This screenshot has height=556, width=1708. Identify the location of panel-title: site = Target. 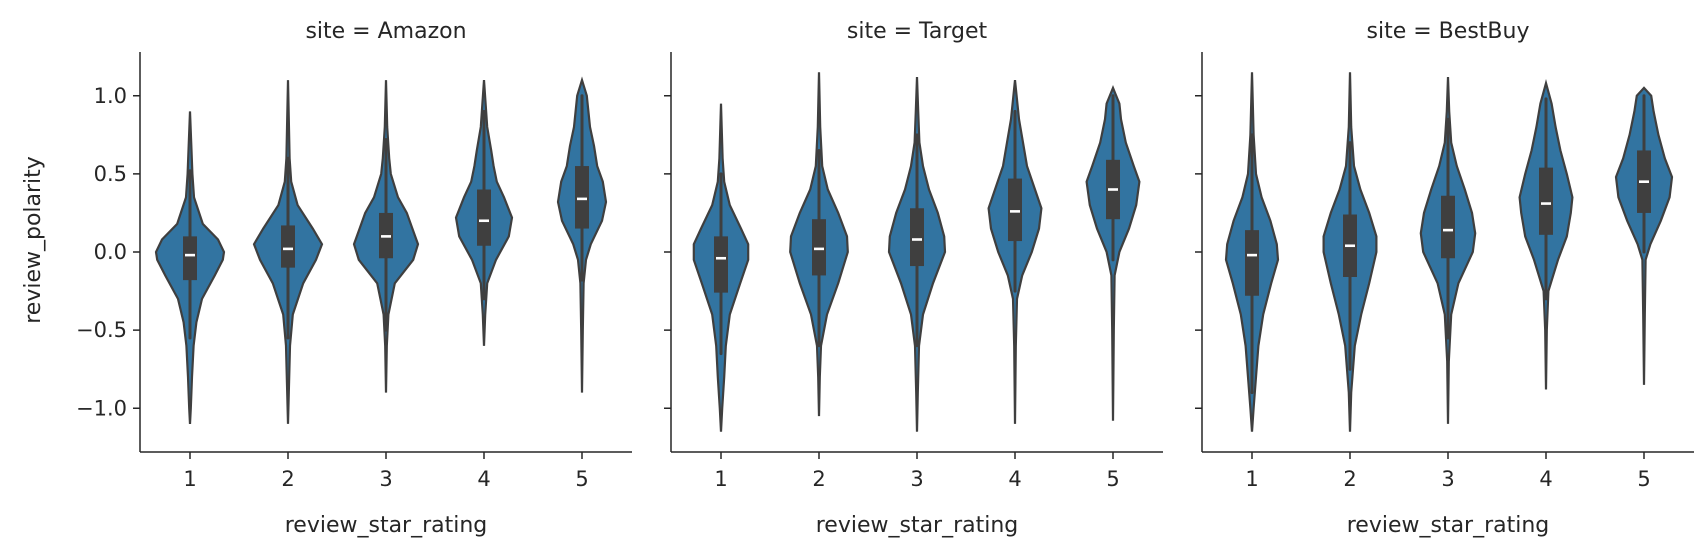
(917, 31).